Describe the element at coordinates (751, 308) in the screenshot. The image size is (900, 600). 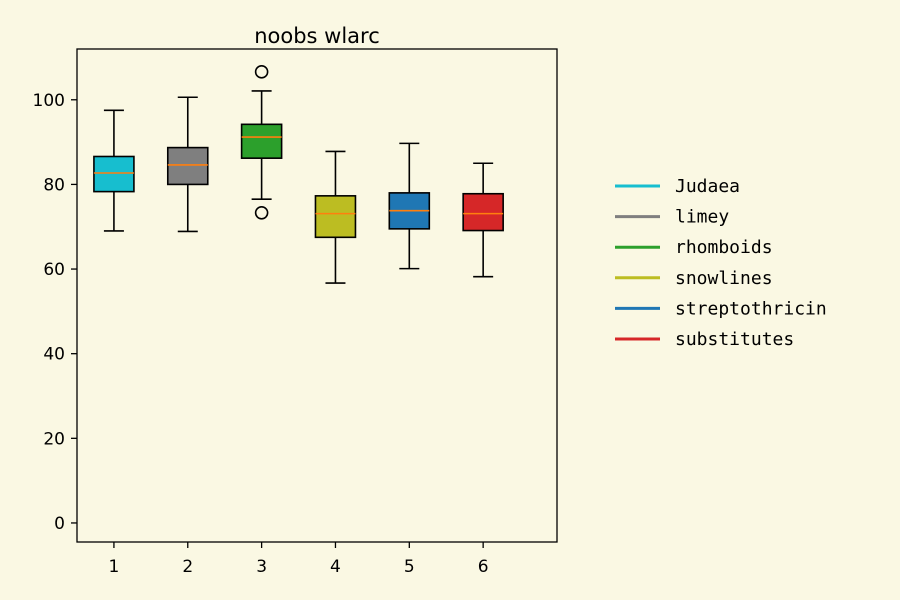
I see `legend-label: streptothricin` at that location.